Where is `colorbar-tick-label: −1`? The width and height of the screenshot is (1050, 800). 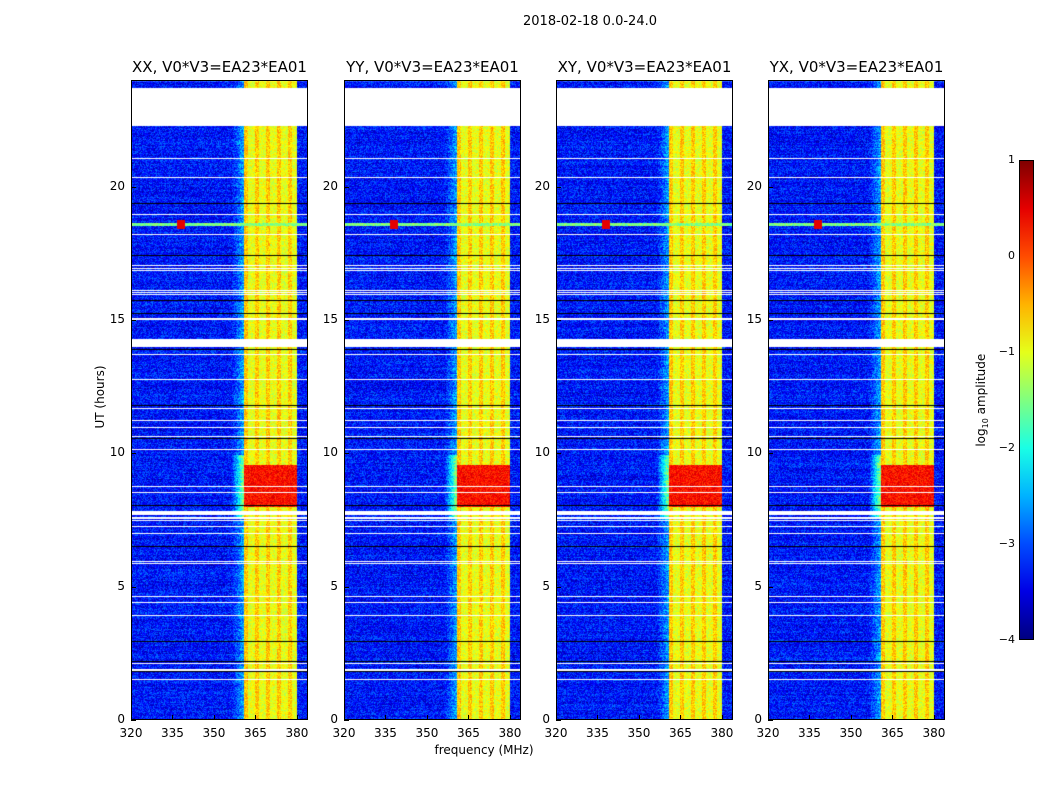 colorbar-tick-label: −1 is located at coordinates (1006, 351).